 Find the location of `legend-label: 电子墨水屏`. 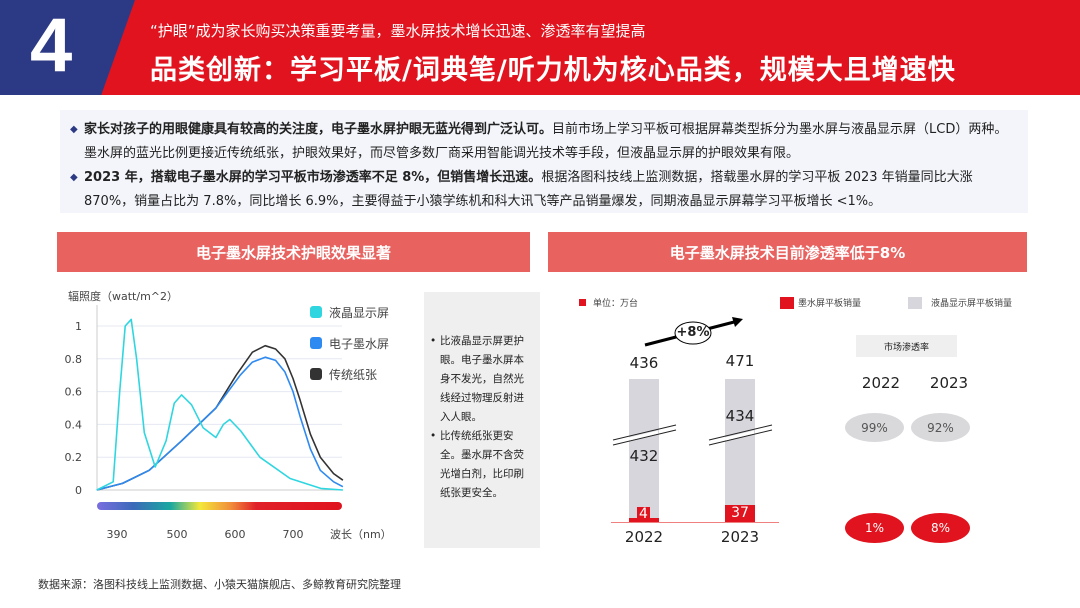

legend-label: 电子墨水屏 is located at coordinates (359, 344).